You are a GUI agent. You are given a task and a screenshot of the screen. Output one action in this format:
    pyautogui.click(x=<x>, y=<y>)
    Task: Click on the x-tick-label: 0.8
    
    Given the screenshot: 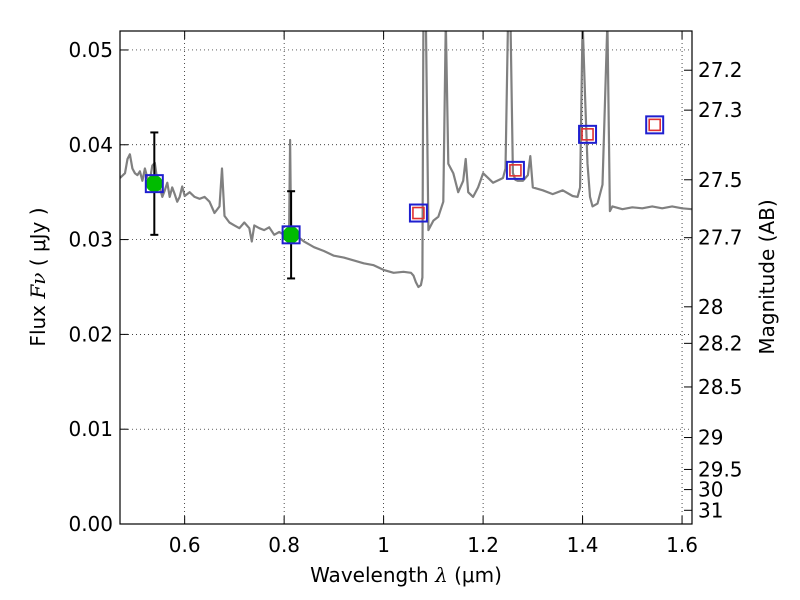 What is the action you would take?
    pyautogui.click(x=284, y=545)
    